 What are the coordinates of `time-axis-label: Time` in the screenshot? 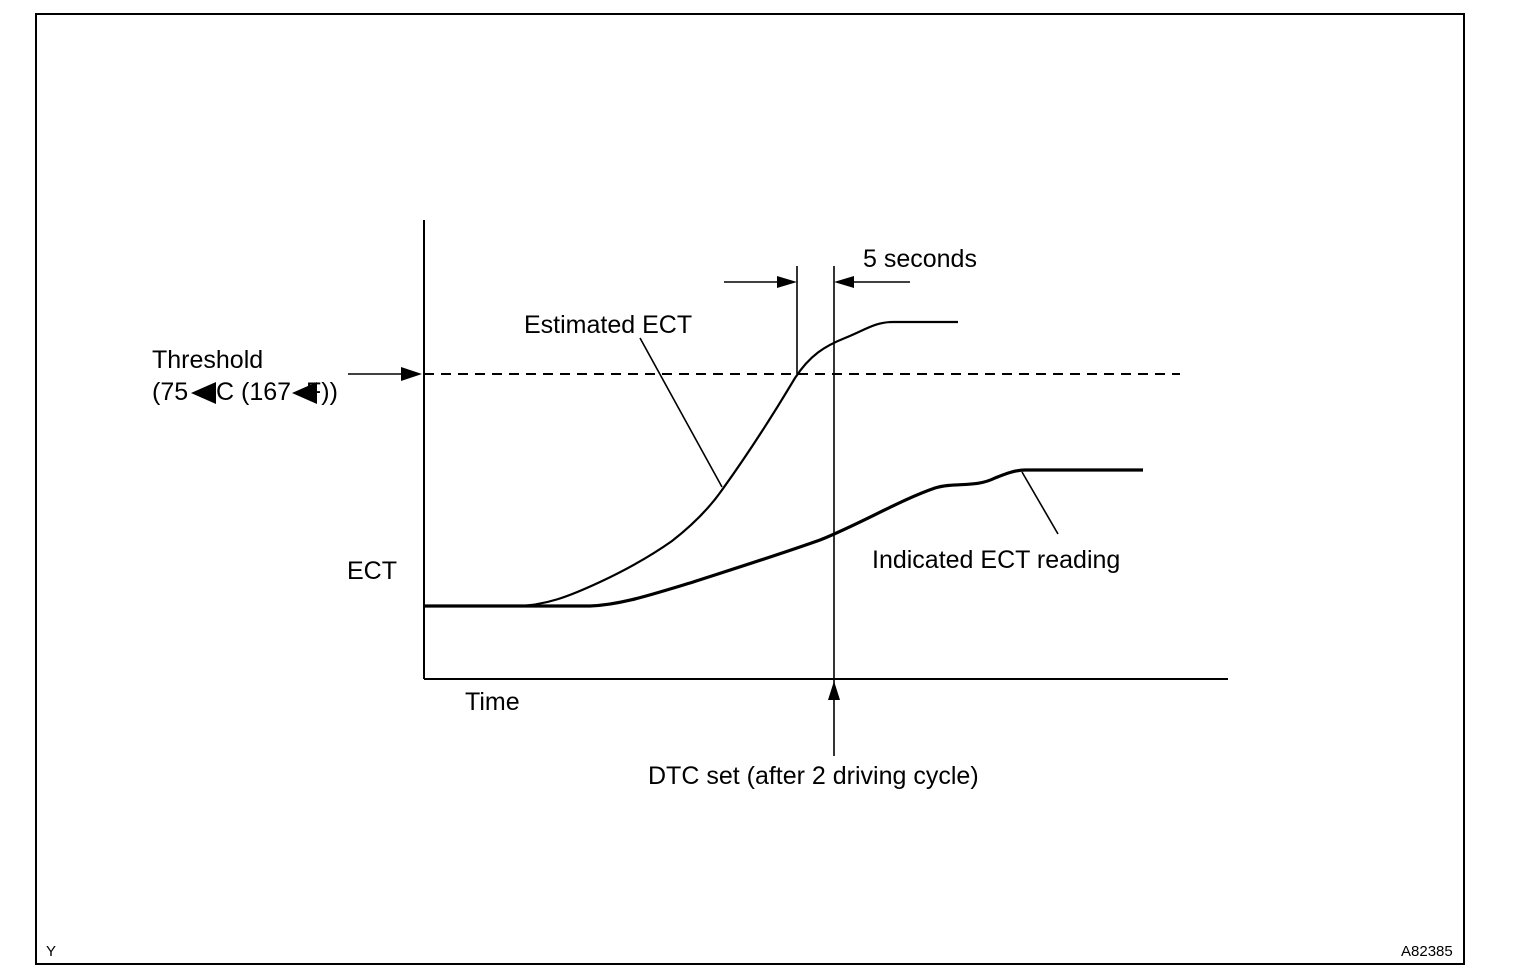 It's located at (492, 702).